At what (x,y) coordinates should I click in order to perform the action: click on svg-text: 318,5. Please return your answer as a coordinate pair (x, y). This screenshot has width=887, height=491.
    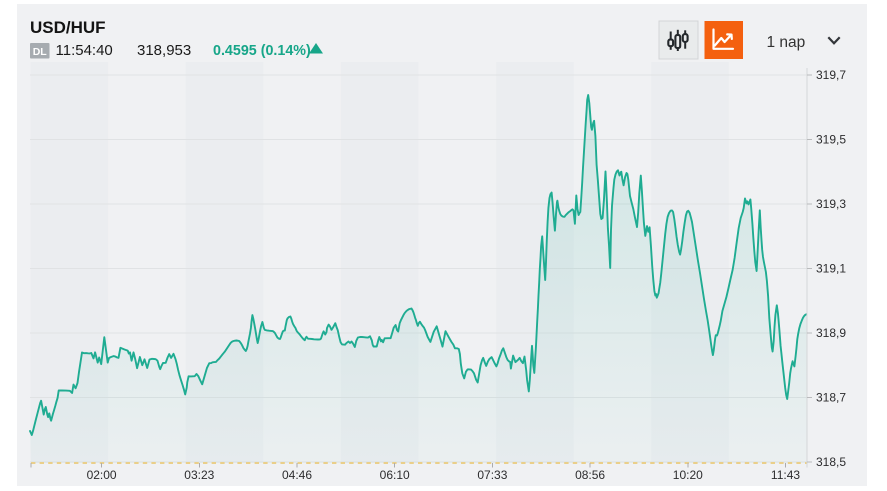
    Looking at the image, I should click on (831, 462).